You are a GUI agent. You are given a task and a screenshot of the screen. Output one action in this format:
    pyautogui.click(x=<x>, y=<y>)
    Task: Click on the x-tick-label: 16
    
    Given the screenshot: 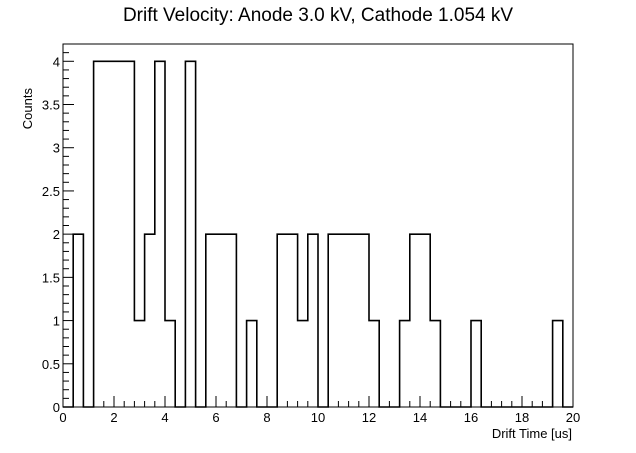 What is the action you would take?
    pyautogui.click(x=471, y=417)
    